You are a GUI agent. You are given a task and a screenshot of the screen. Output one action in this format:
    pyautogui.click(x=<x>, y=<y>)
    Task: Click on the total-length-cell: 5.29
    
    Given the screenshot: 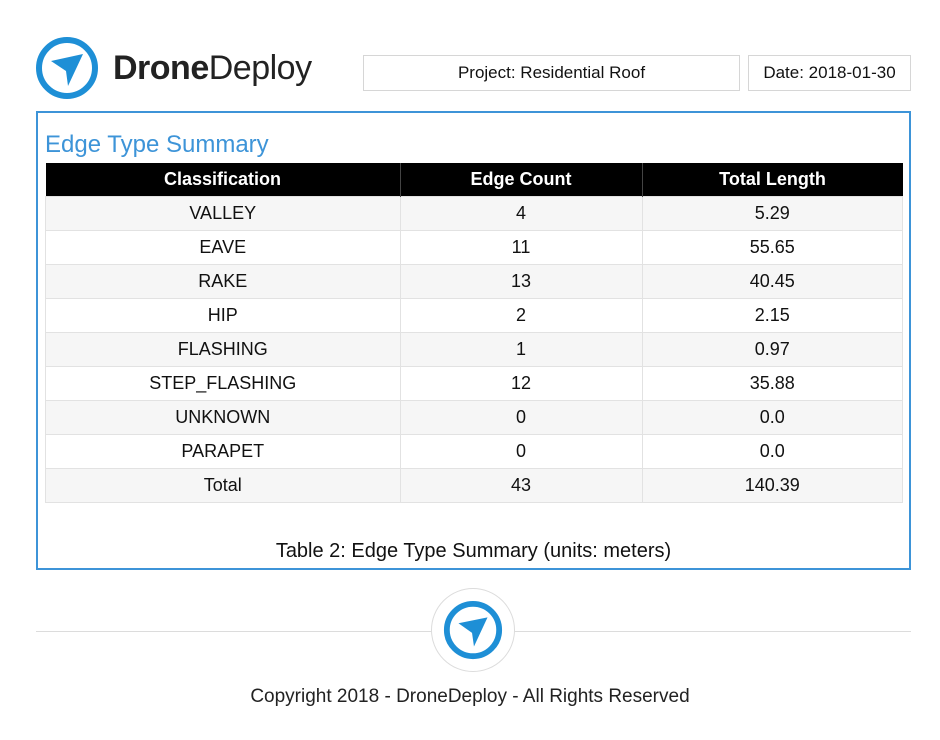 What is the action you would take?
    pyautogui.click(x=772, y=213)
    